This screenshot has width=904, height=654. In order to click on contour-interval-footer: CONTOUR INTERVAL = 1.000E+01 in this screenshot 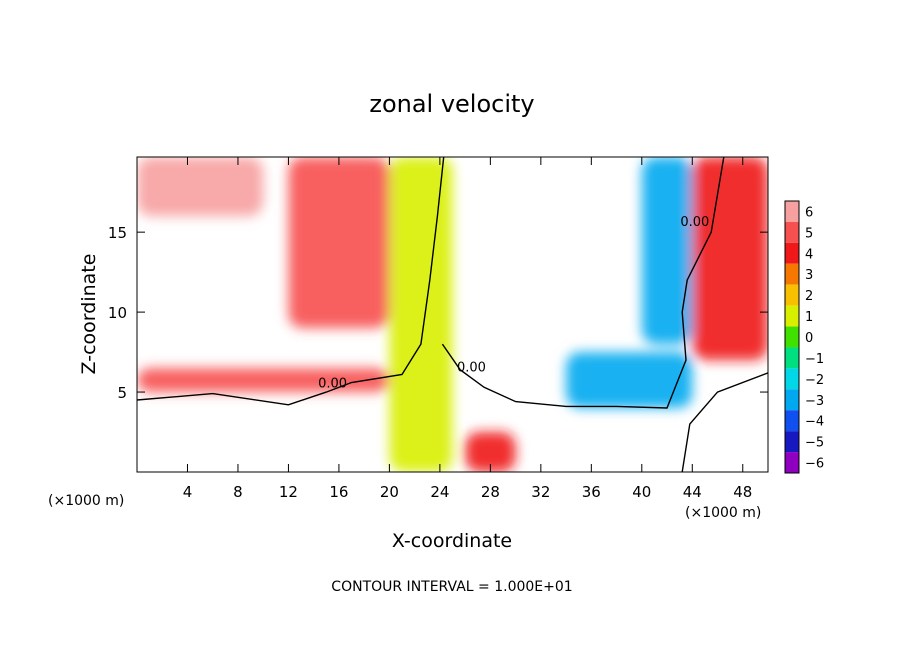, I will do `click(451, 587)`.